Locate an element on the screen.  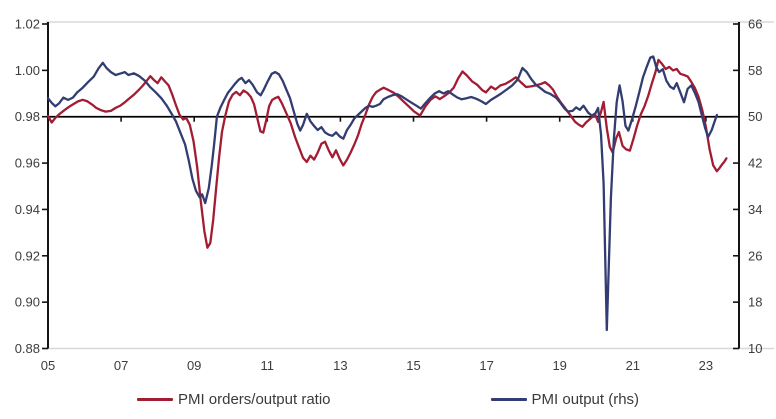
left-axis-tick-label: 0.96 is located at coordinates (27, 163).